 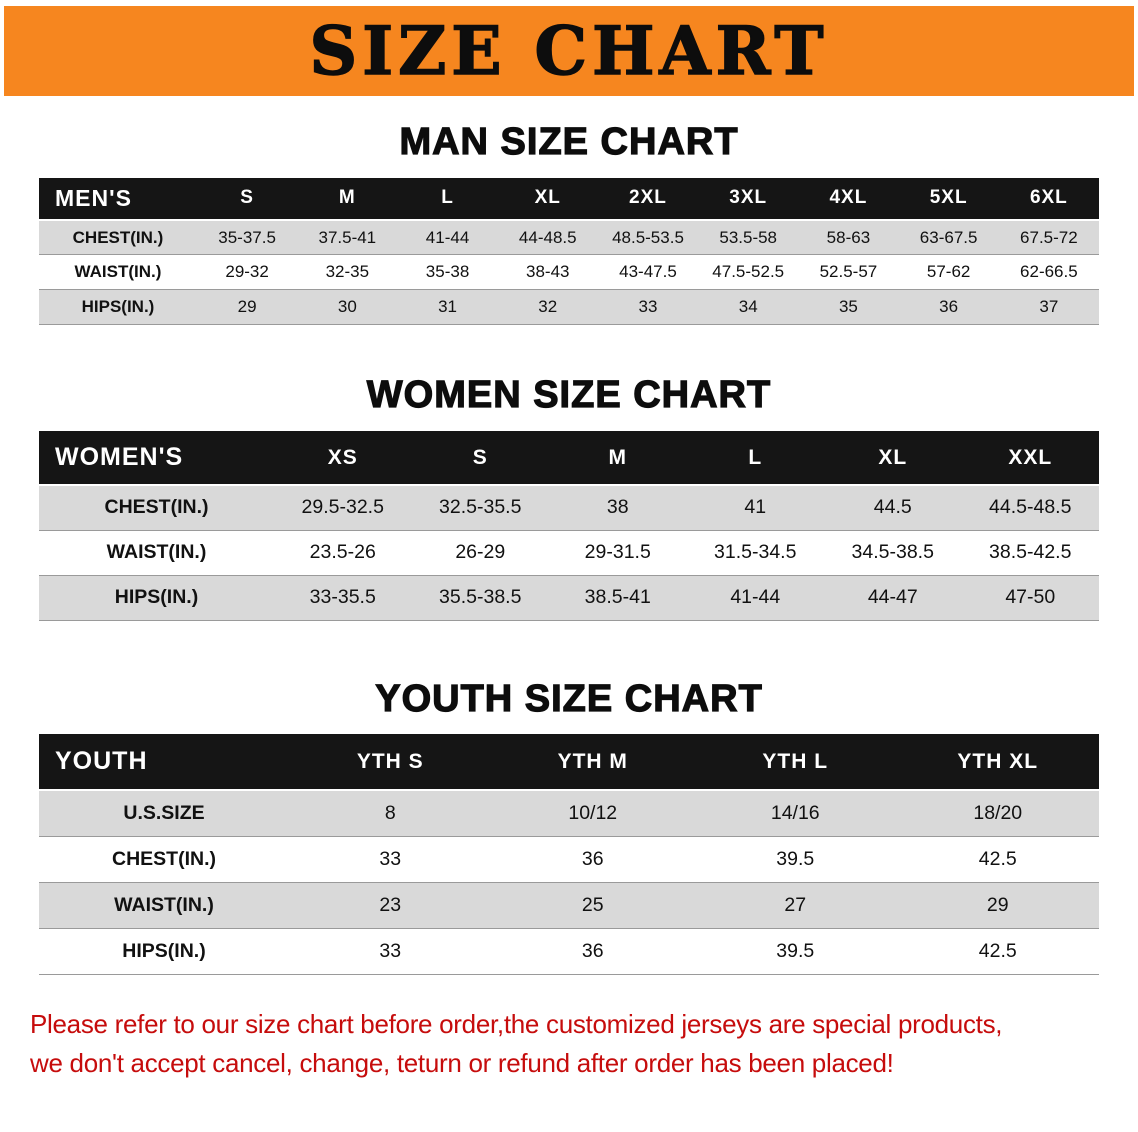 I want to click on youth-chart-heading: YOUTH SIZE CHART, so click(x=569, y=698).